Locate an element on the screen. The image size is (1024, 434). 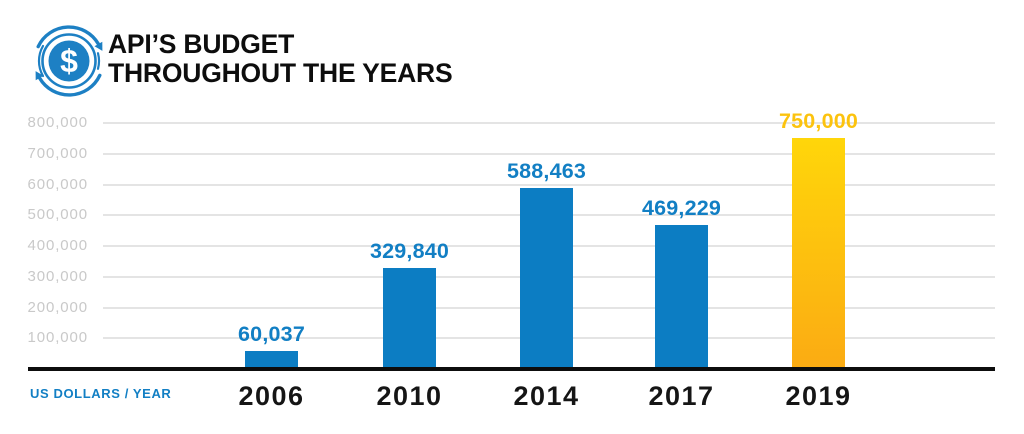
y-tick-label: 600,000 is located at coordinates (57, 184).